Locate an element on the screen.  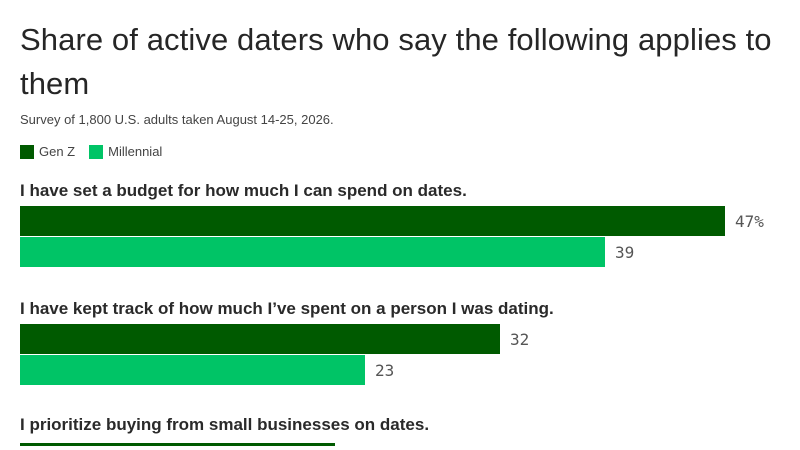
bar-gen-z-q3 is located at coordinates (177, 444).